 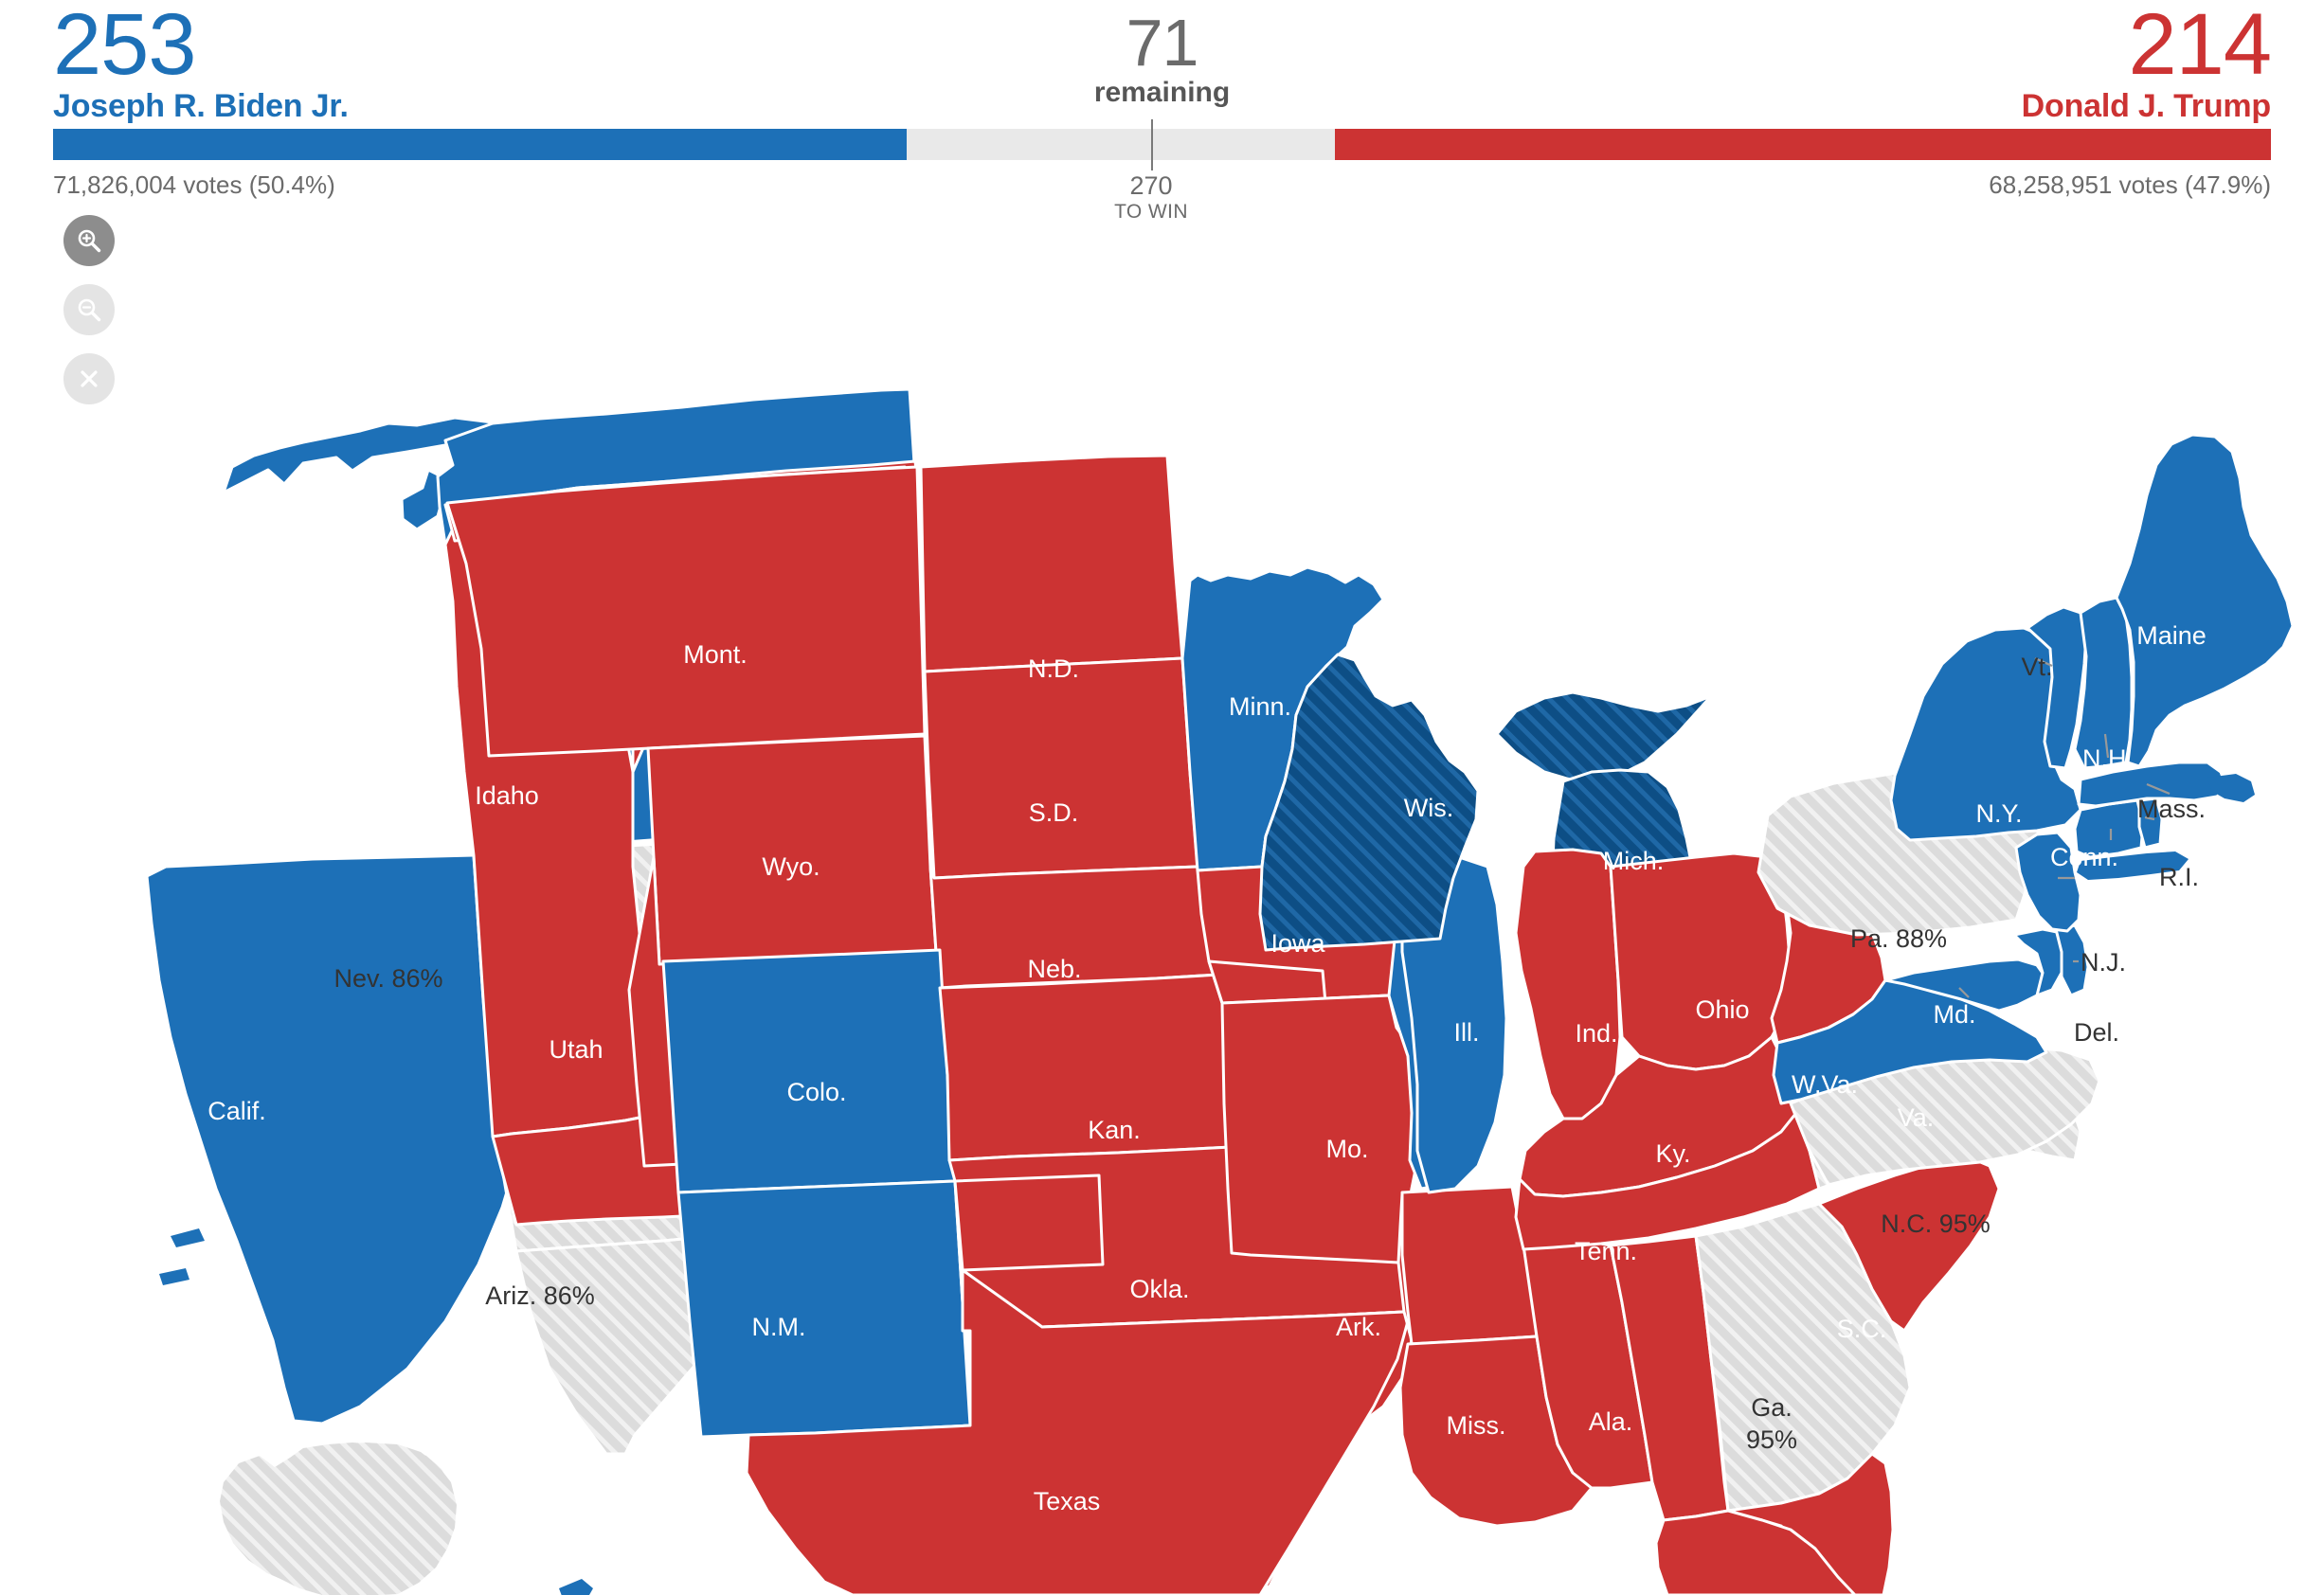 What do you see at coordinates (337, 1516) in the screenshot?
I see `state-AK-shape` at bounding box center [337, 1516].